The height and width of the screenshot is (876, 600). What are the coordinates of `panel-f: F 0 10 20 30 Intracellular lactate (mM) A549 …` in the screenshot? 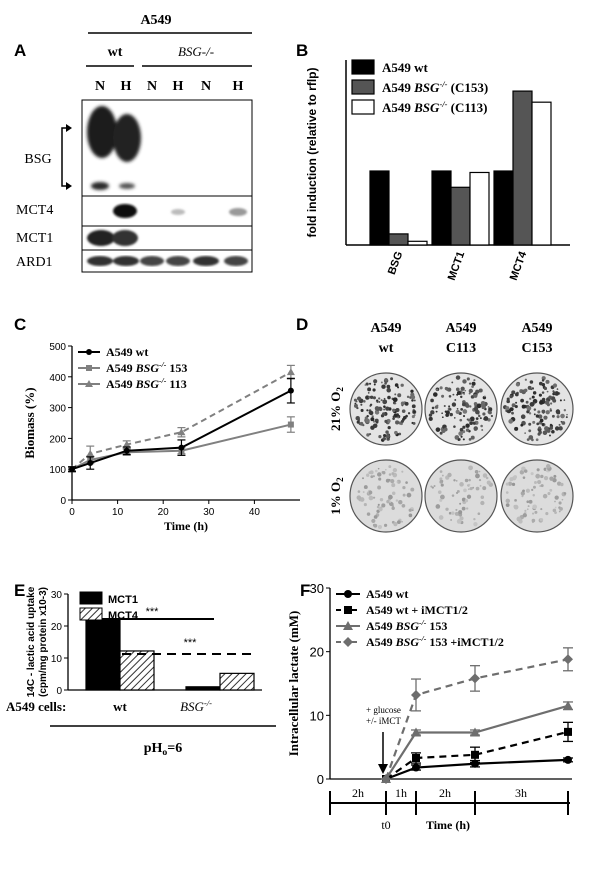 It's located at (429, 706).